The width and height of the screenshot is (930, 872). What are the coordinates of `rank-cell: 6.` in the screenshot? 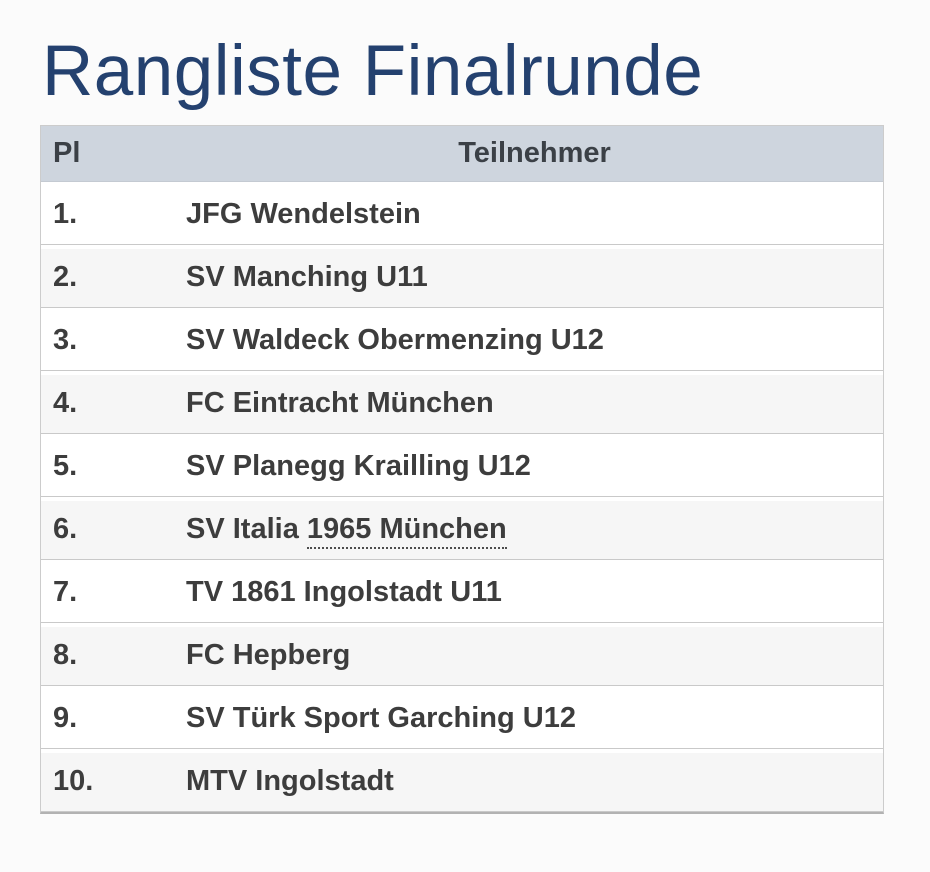 It's located at (65, 529).